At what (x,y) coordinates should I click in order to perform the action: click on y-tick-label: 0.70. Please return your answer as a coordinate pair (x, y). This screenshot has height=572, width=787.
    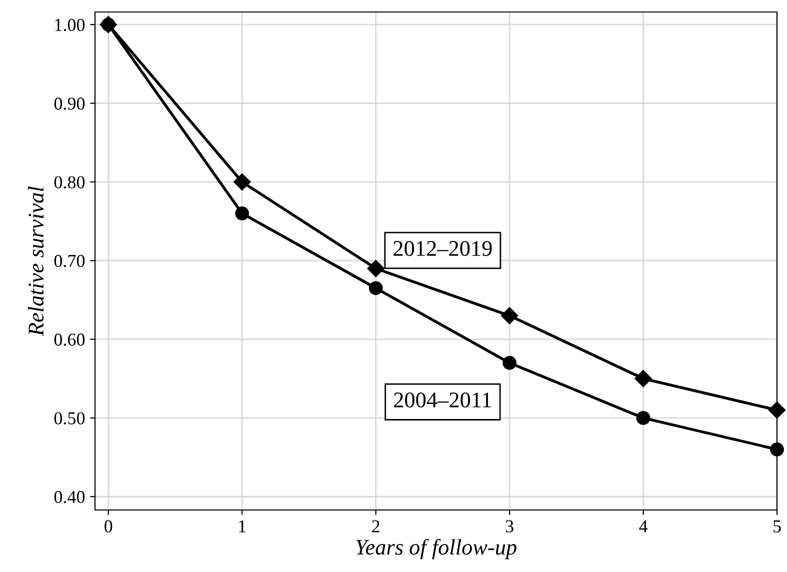
    Looking at the image, I should click on (69, 261).